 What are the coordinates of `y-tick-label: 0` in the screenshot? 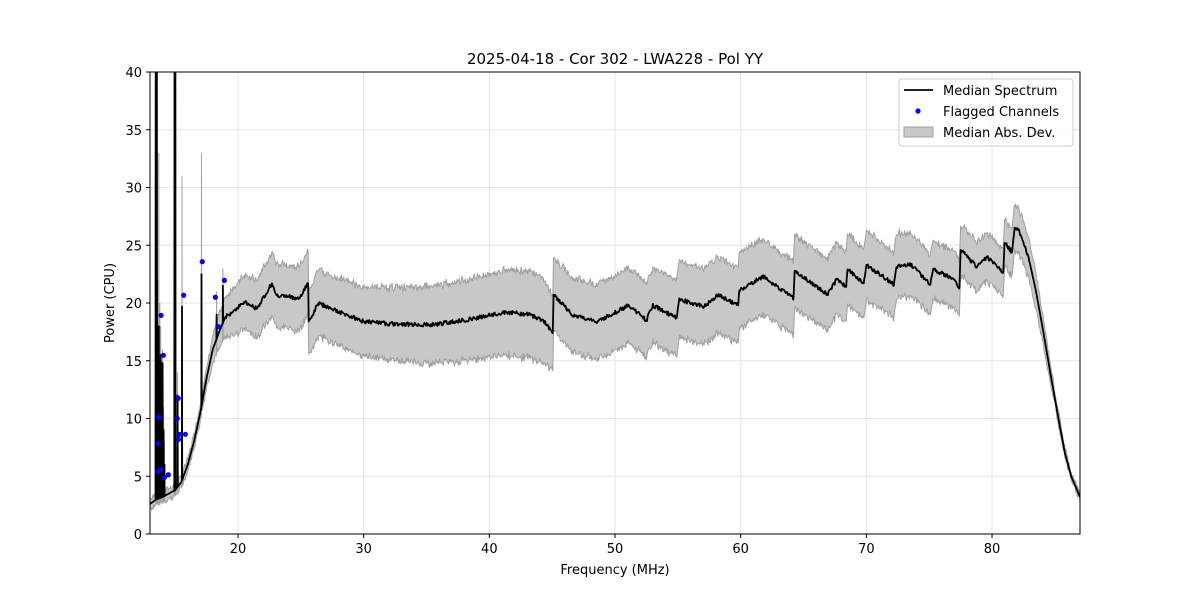 It's located at (138, 535).